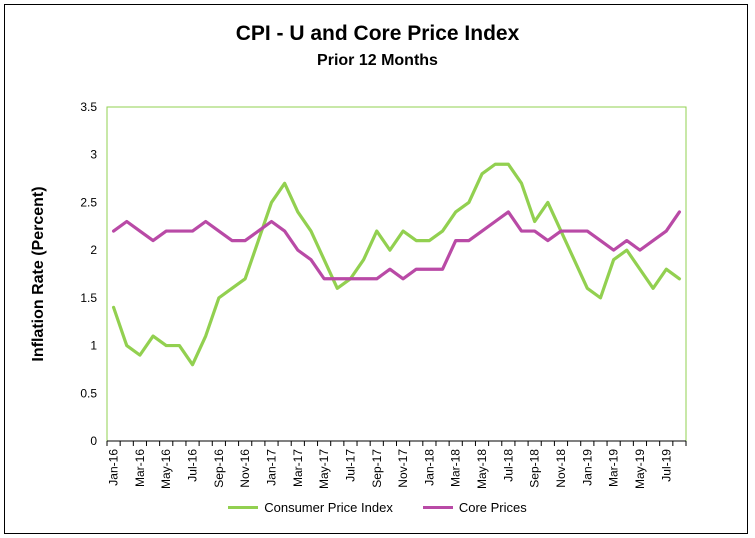  Describe the element at coordinates (88, 393) in the screenshot. I see `y-tick-label: 0.5` at that location.